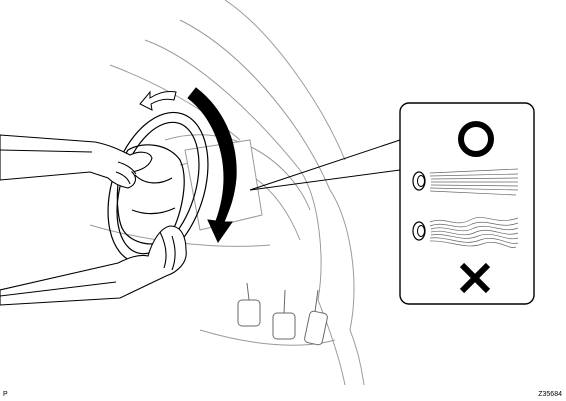 This screenshot has width=566, height=401. I want to click on figure-code: Z35684, so click(550, 394).